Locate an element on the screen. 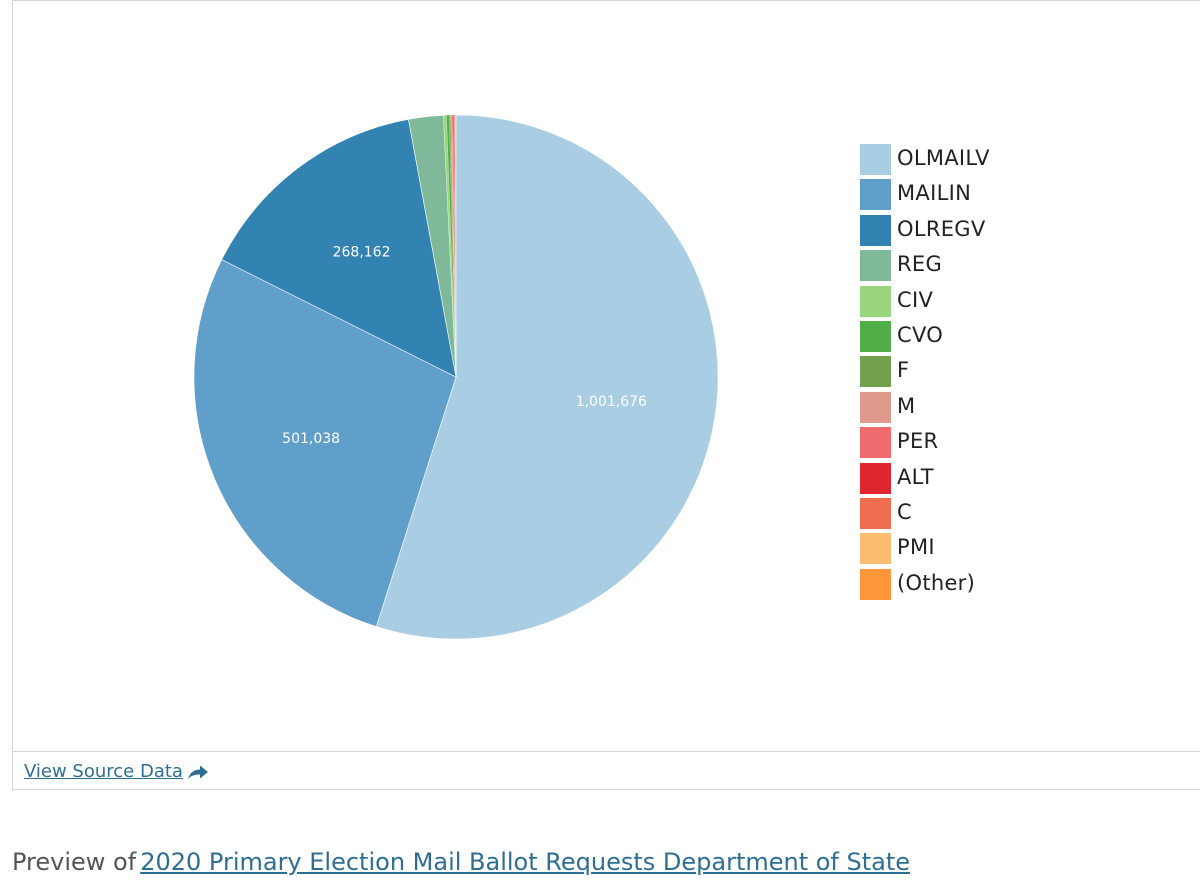 The image size is (1200, 887). pie-slice-olregv is located at coordinates (339, 248).